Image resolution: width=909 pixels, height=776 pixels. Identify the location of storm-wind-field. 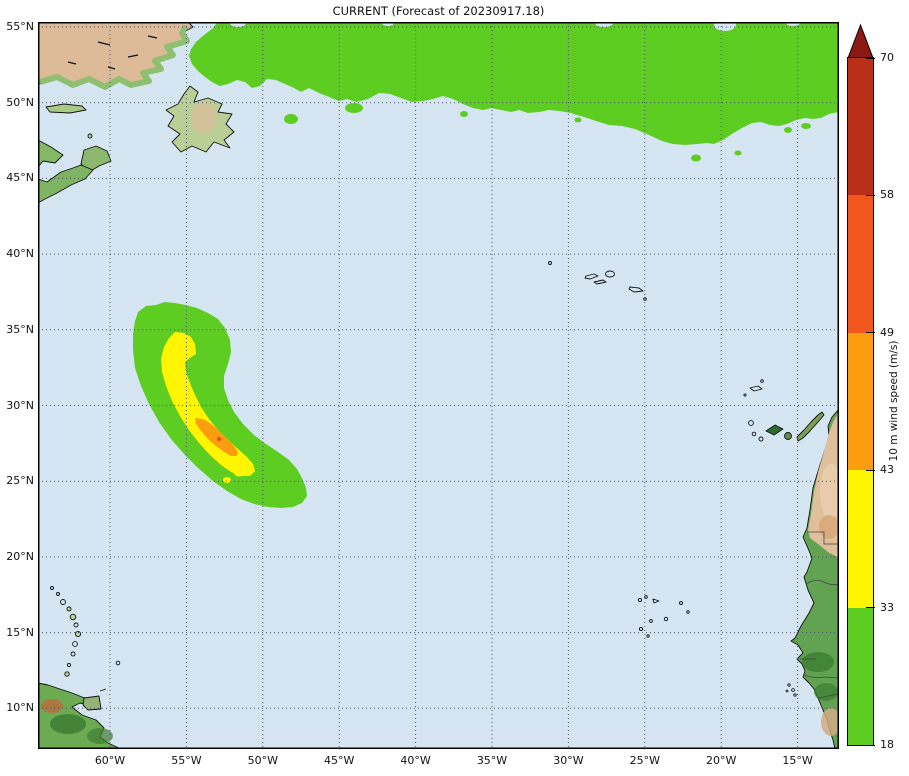
(220, 405).